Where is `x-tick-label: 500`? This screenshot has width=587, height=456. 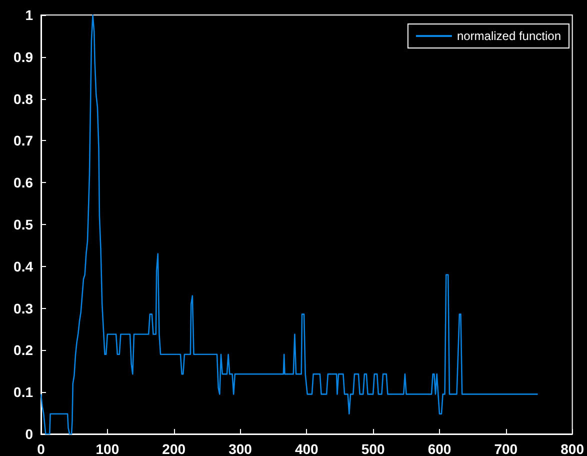 x-tick-label: 500 is located at coordinates (373, 448).